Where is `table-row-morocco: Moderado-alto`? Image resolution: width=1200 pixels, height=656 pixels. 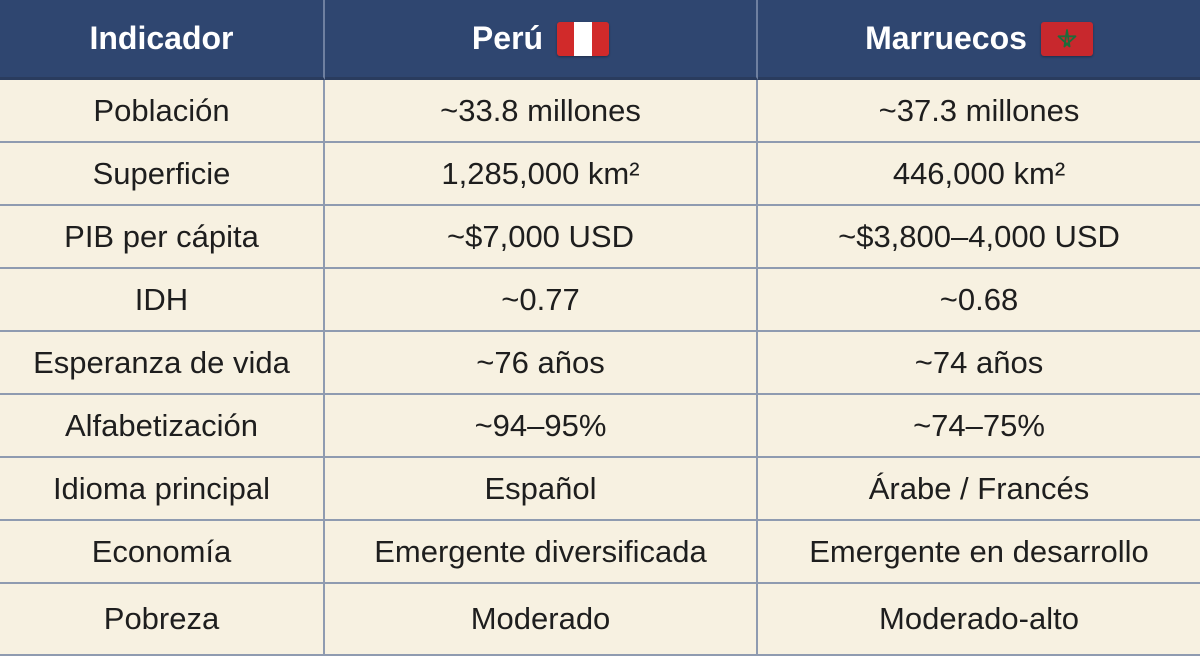
table-row-morocco: Moderado-alto is located at coordinates (979, 620).